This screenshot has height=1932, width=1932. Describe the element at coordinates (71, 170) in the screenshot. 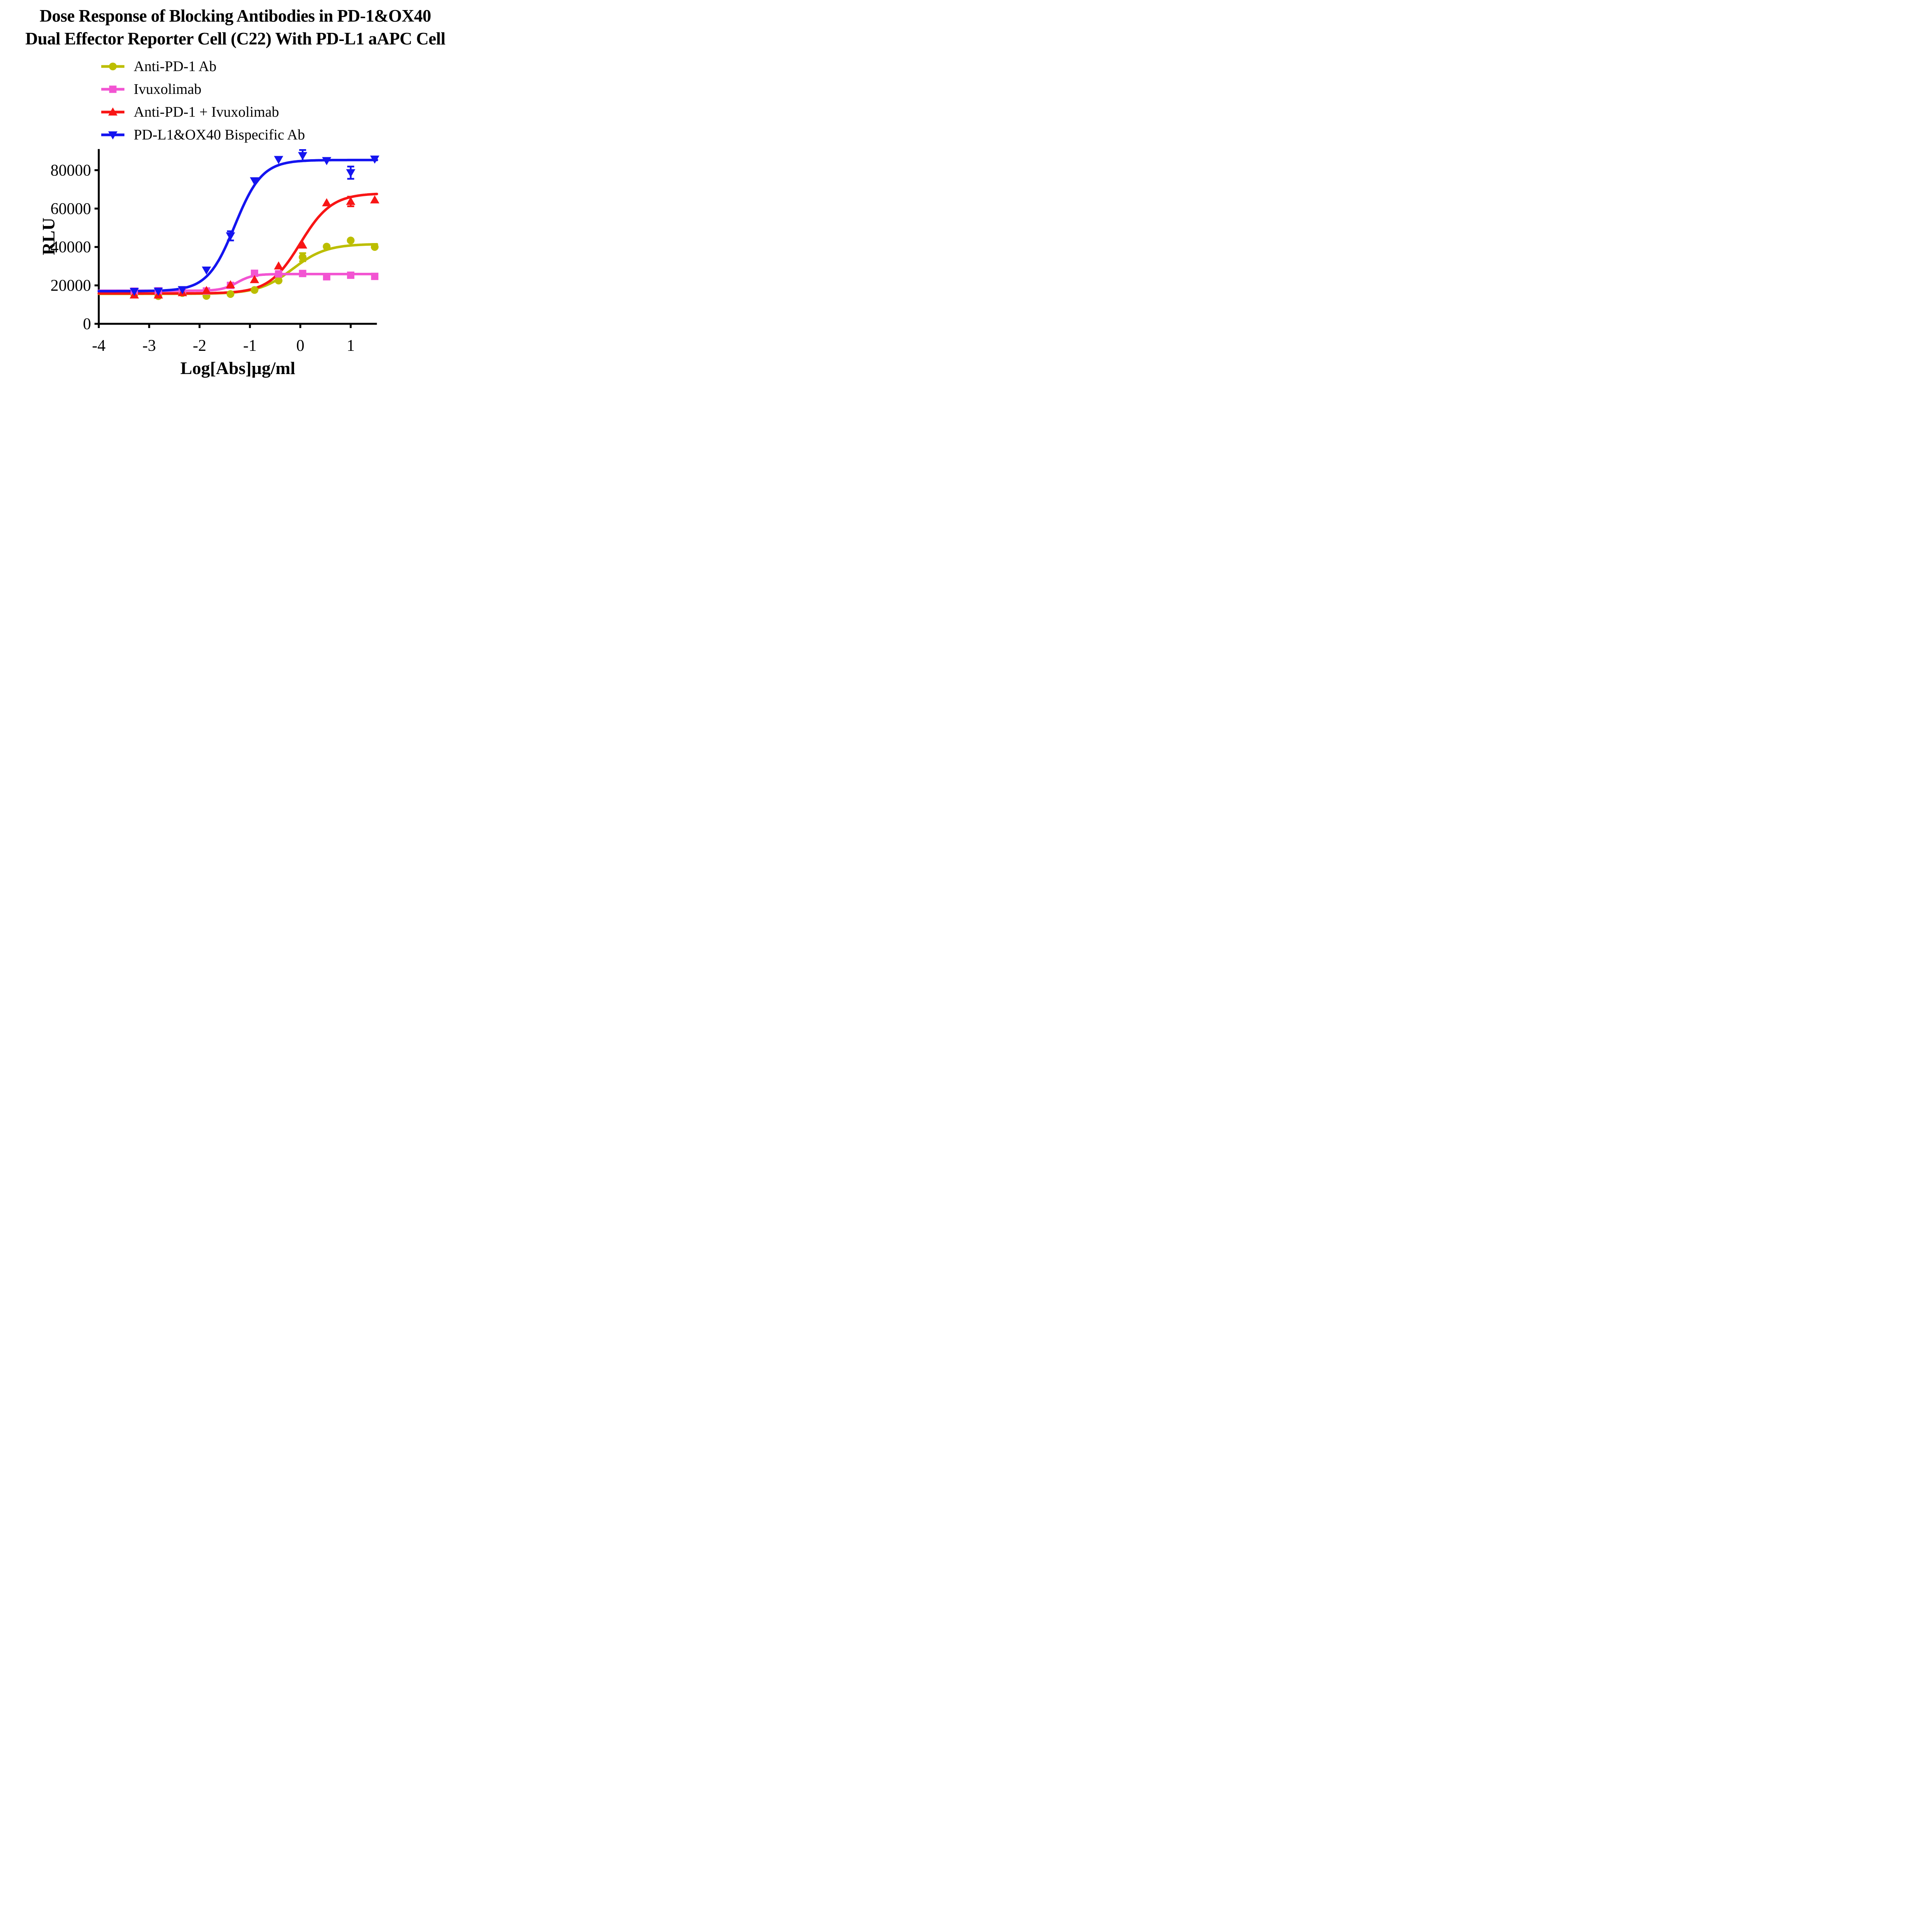

I see `y-tick-label: 80000` at that location.